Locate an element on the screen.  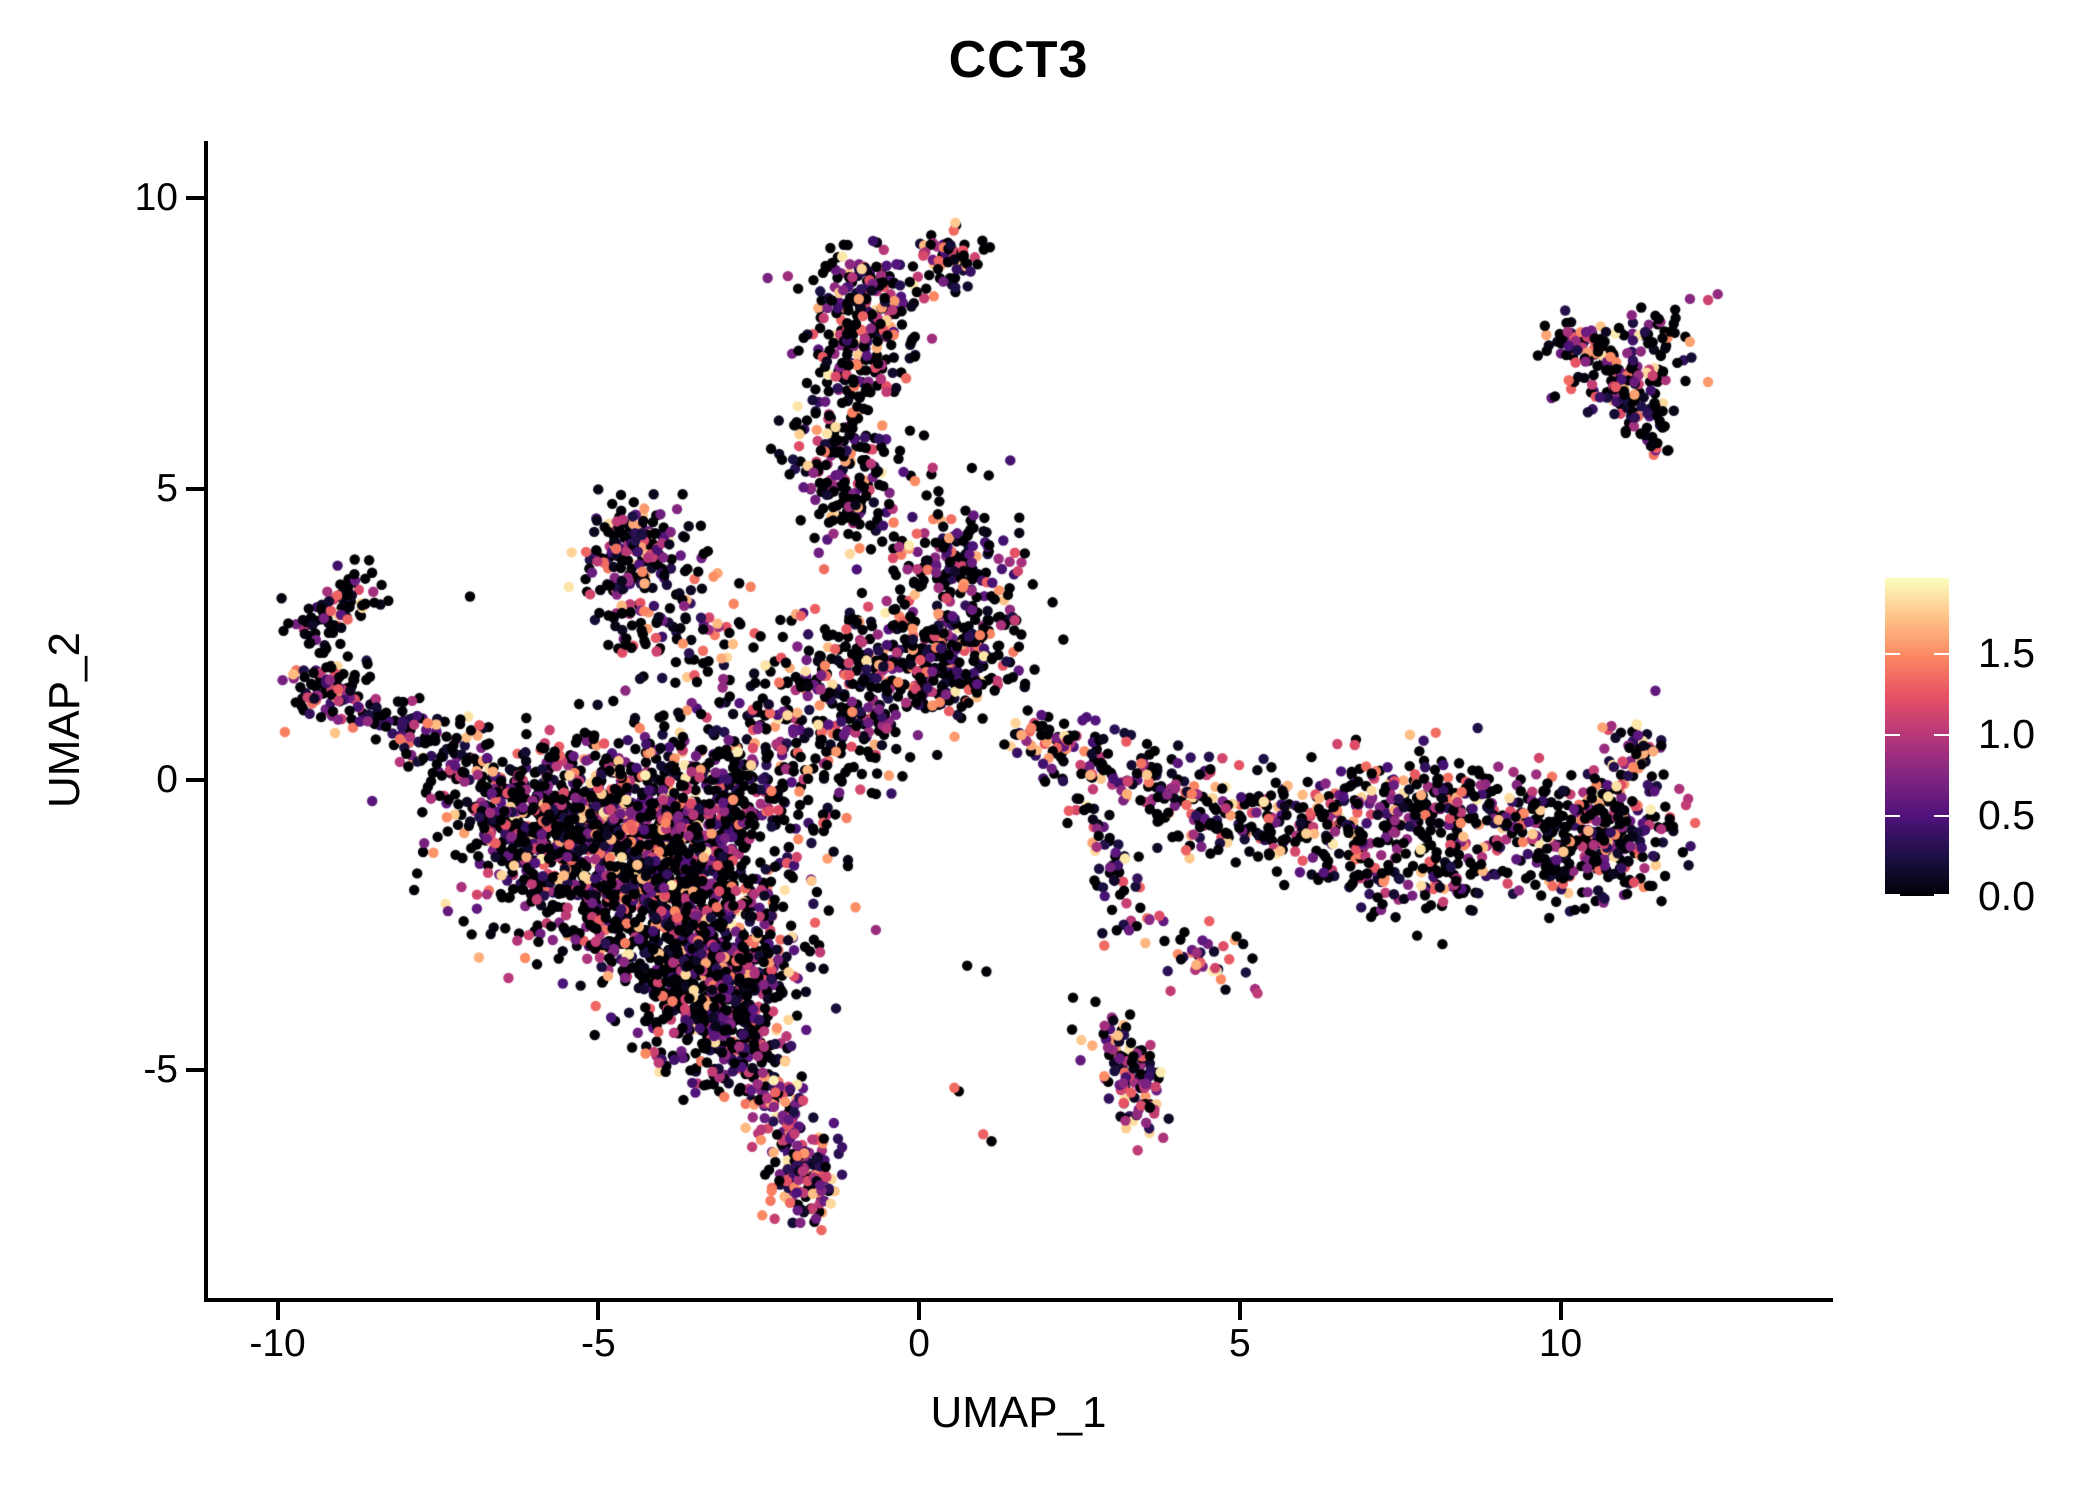
x-tick-label: 10 is located at coordinates (1560, 1343).